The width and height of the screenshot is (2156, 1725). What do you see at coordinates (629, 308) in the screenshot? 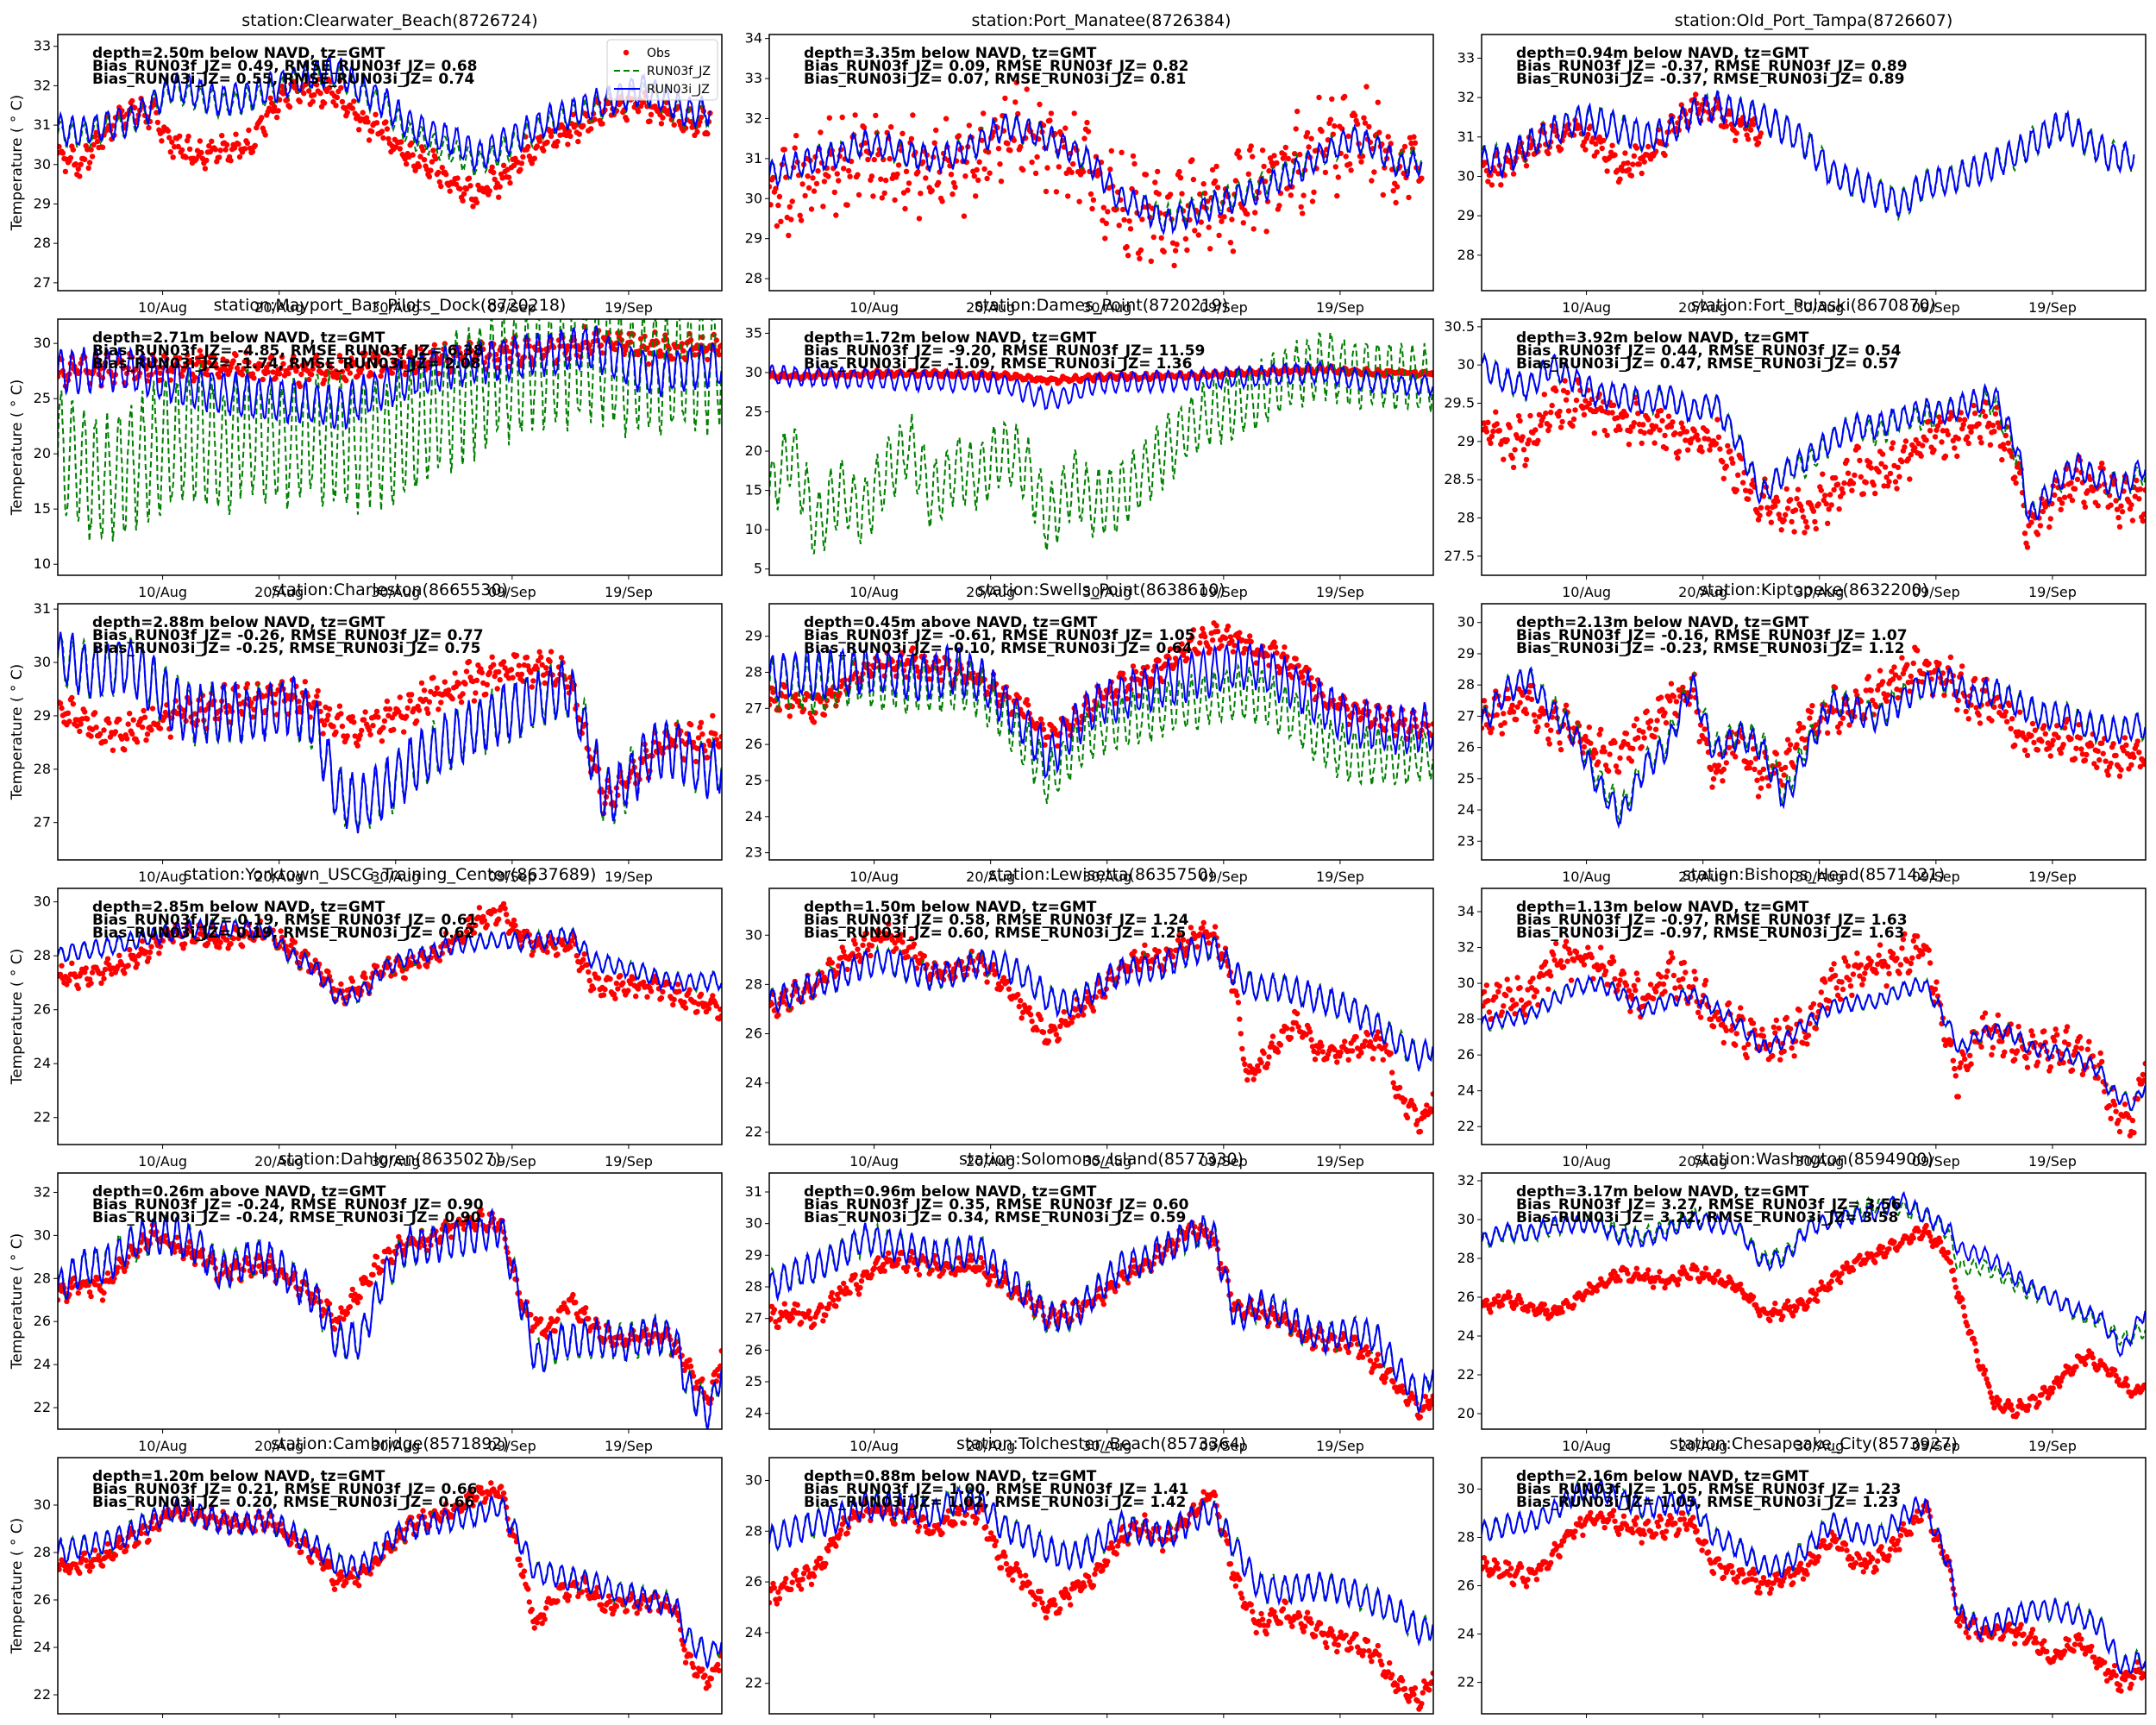
I see `x-tick-label: 19/Sep` at bounding box center [629, 308].